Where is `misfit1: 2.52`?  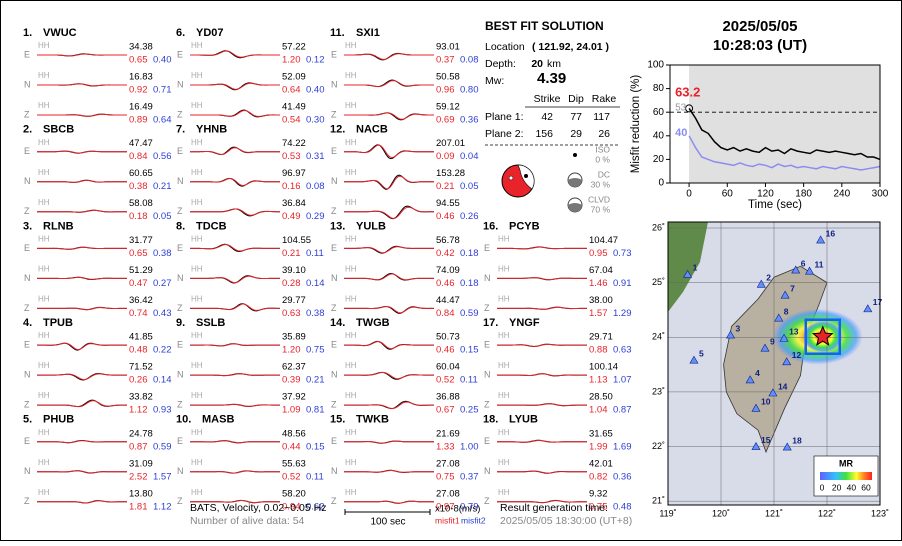
misfit1: 2.52 is located at coordinates (138, 476).